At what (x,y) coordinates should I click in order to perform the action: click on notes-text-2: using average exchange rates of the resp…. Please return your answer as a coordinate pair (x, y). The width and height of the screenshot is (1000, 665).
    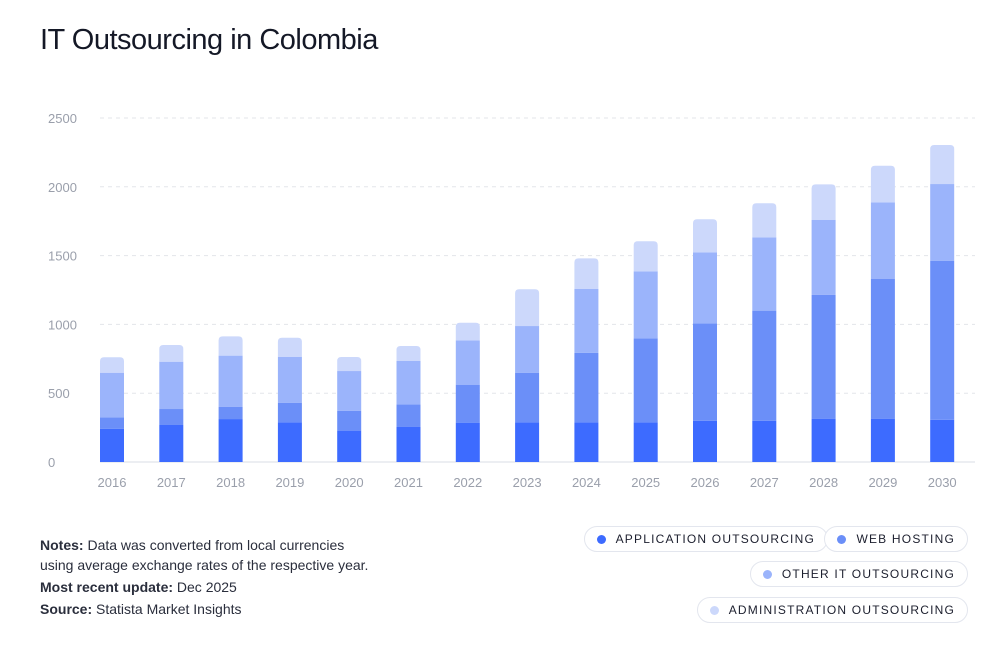
    Looking at the image, I should click on (204, 565).